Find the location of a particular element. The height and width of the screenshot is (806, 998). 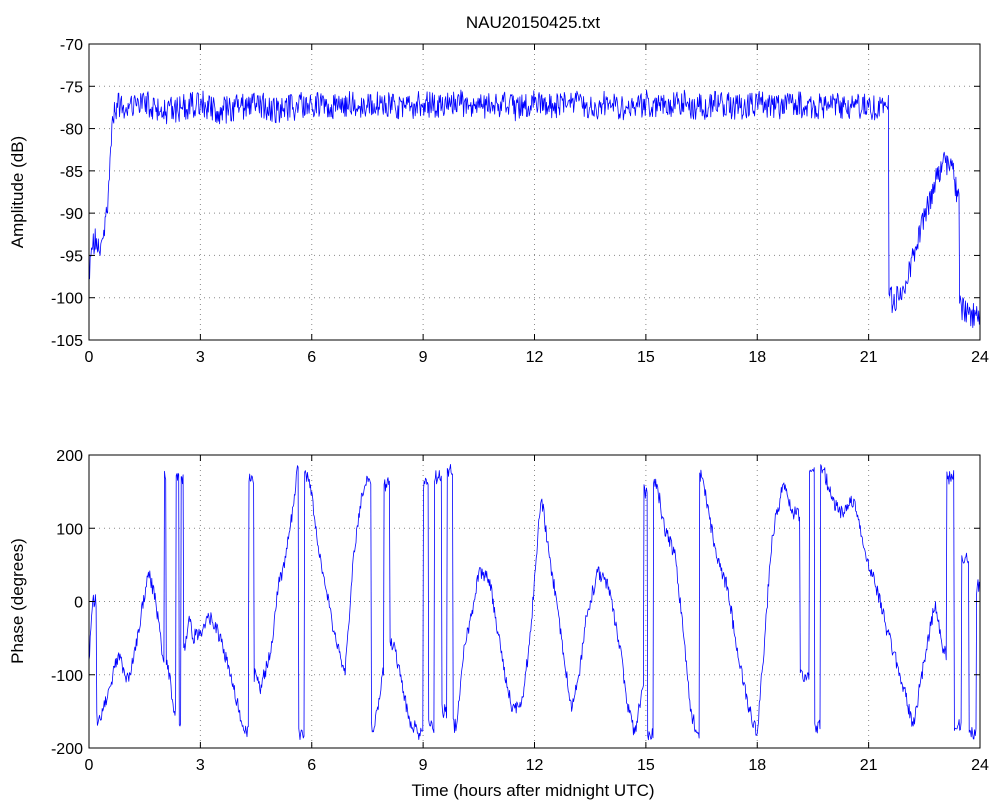

amplitude-y-tick-labels: -105 -100 -95 -90 -85 -80 -75 -70 is located at coordinates (67, 193).